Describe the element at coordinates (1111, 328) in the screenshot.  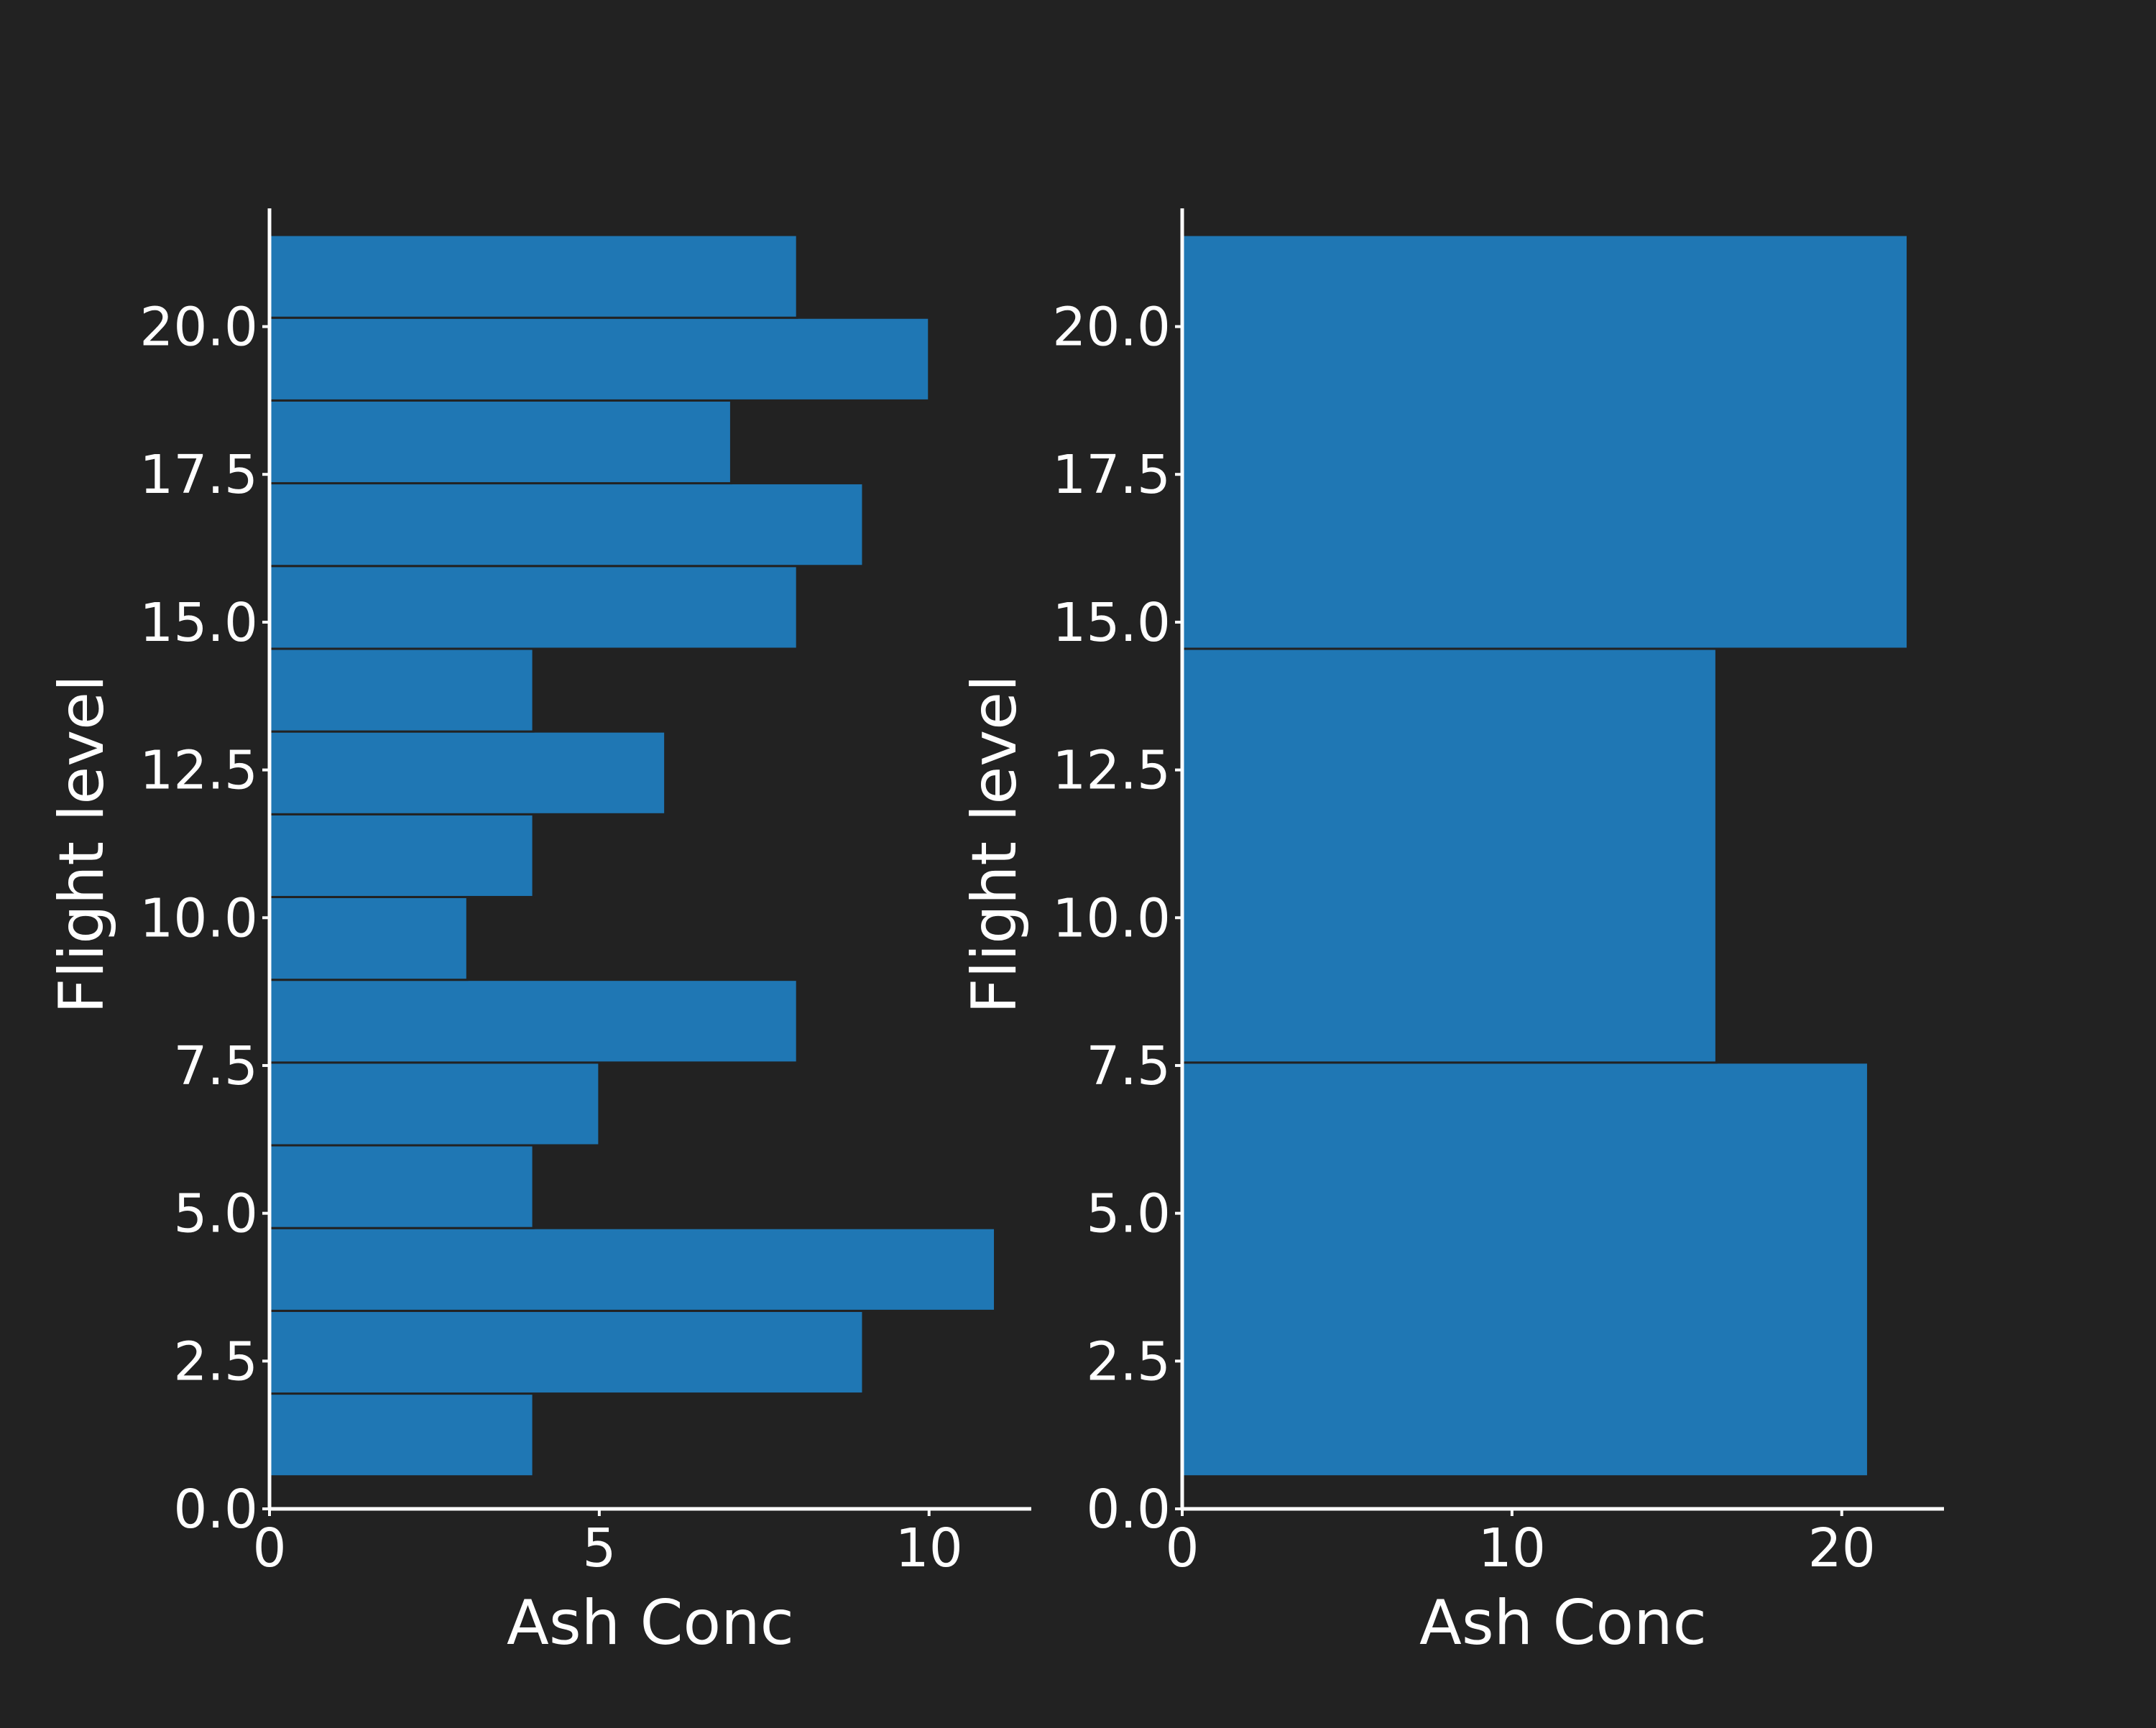
I see `right-y-tick-label-8: 20.0` at that location.